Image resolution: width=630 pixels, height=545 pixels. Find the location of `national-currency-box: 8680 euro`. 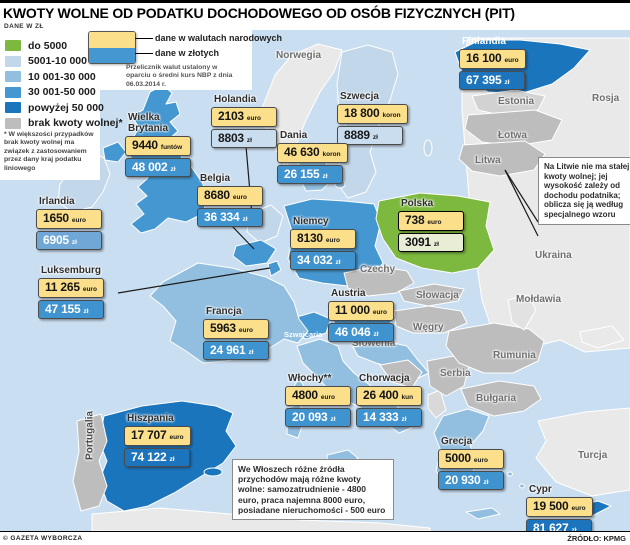

national-currency-box: 8680 euro is located at coordinates (230, 196).